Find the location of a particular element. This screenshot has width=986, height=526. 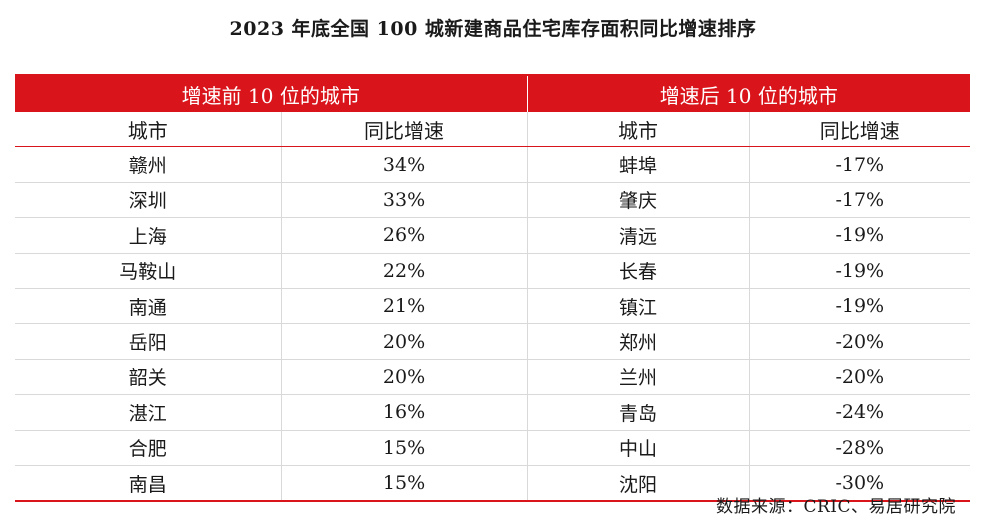

table-row: 岳阳 20% 郑州 -20% is located at coordinates (493, 341).